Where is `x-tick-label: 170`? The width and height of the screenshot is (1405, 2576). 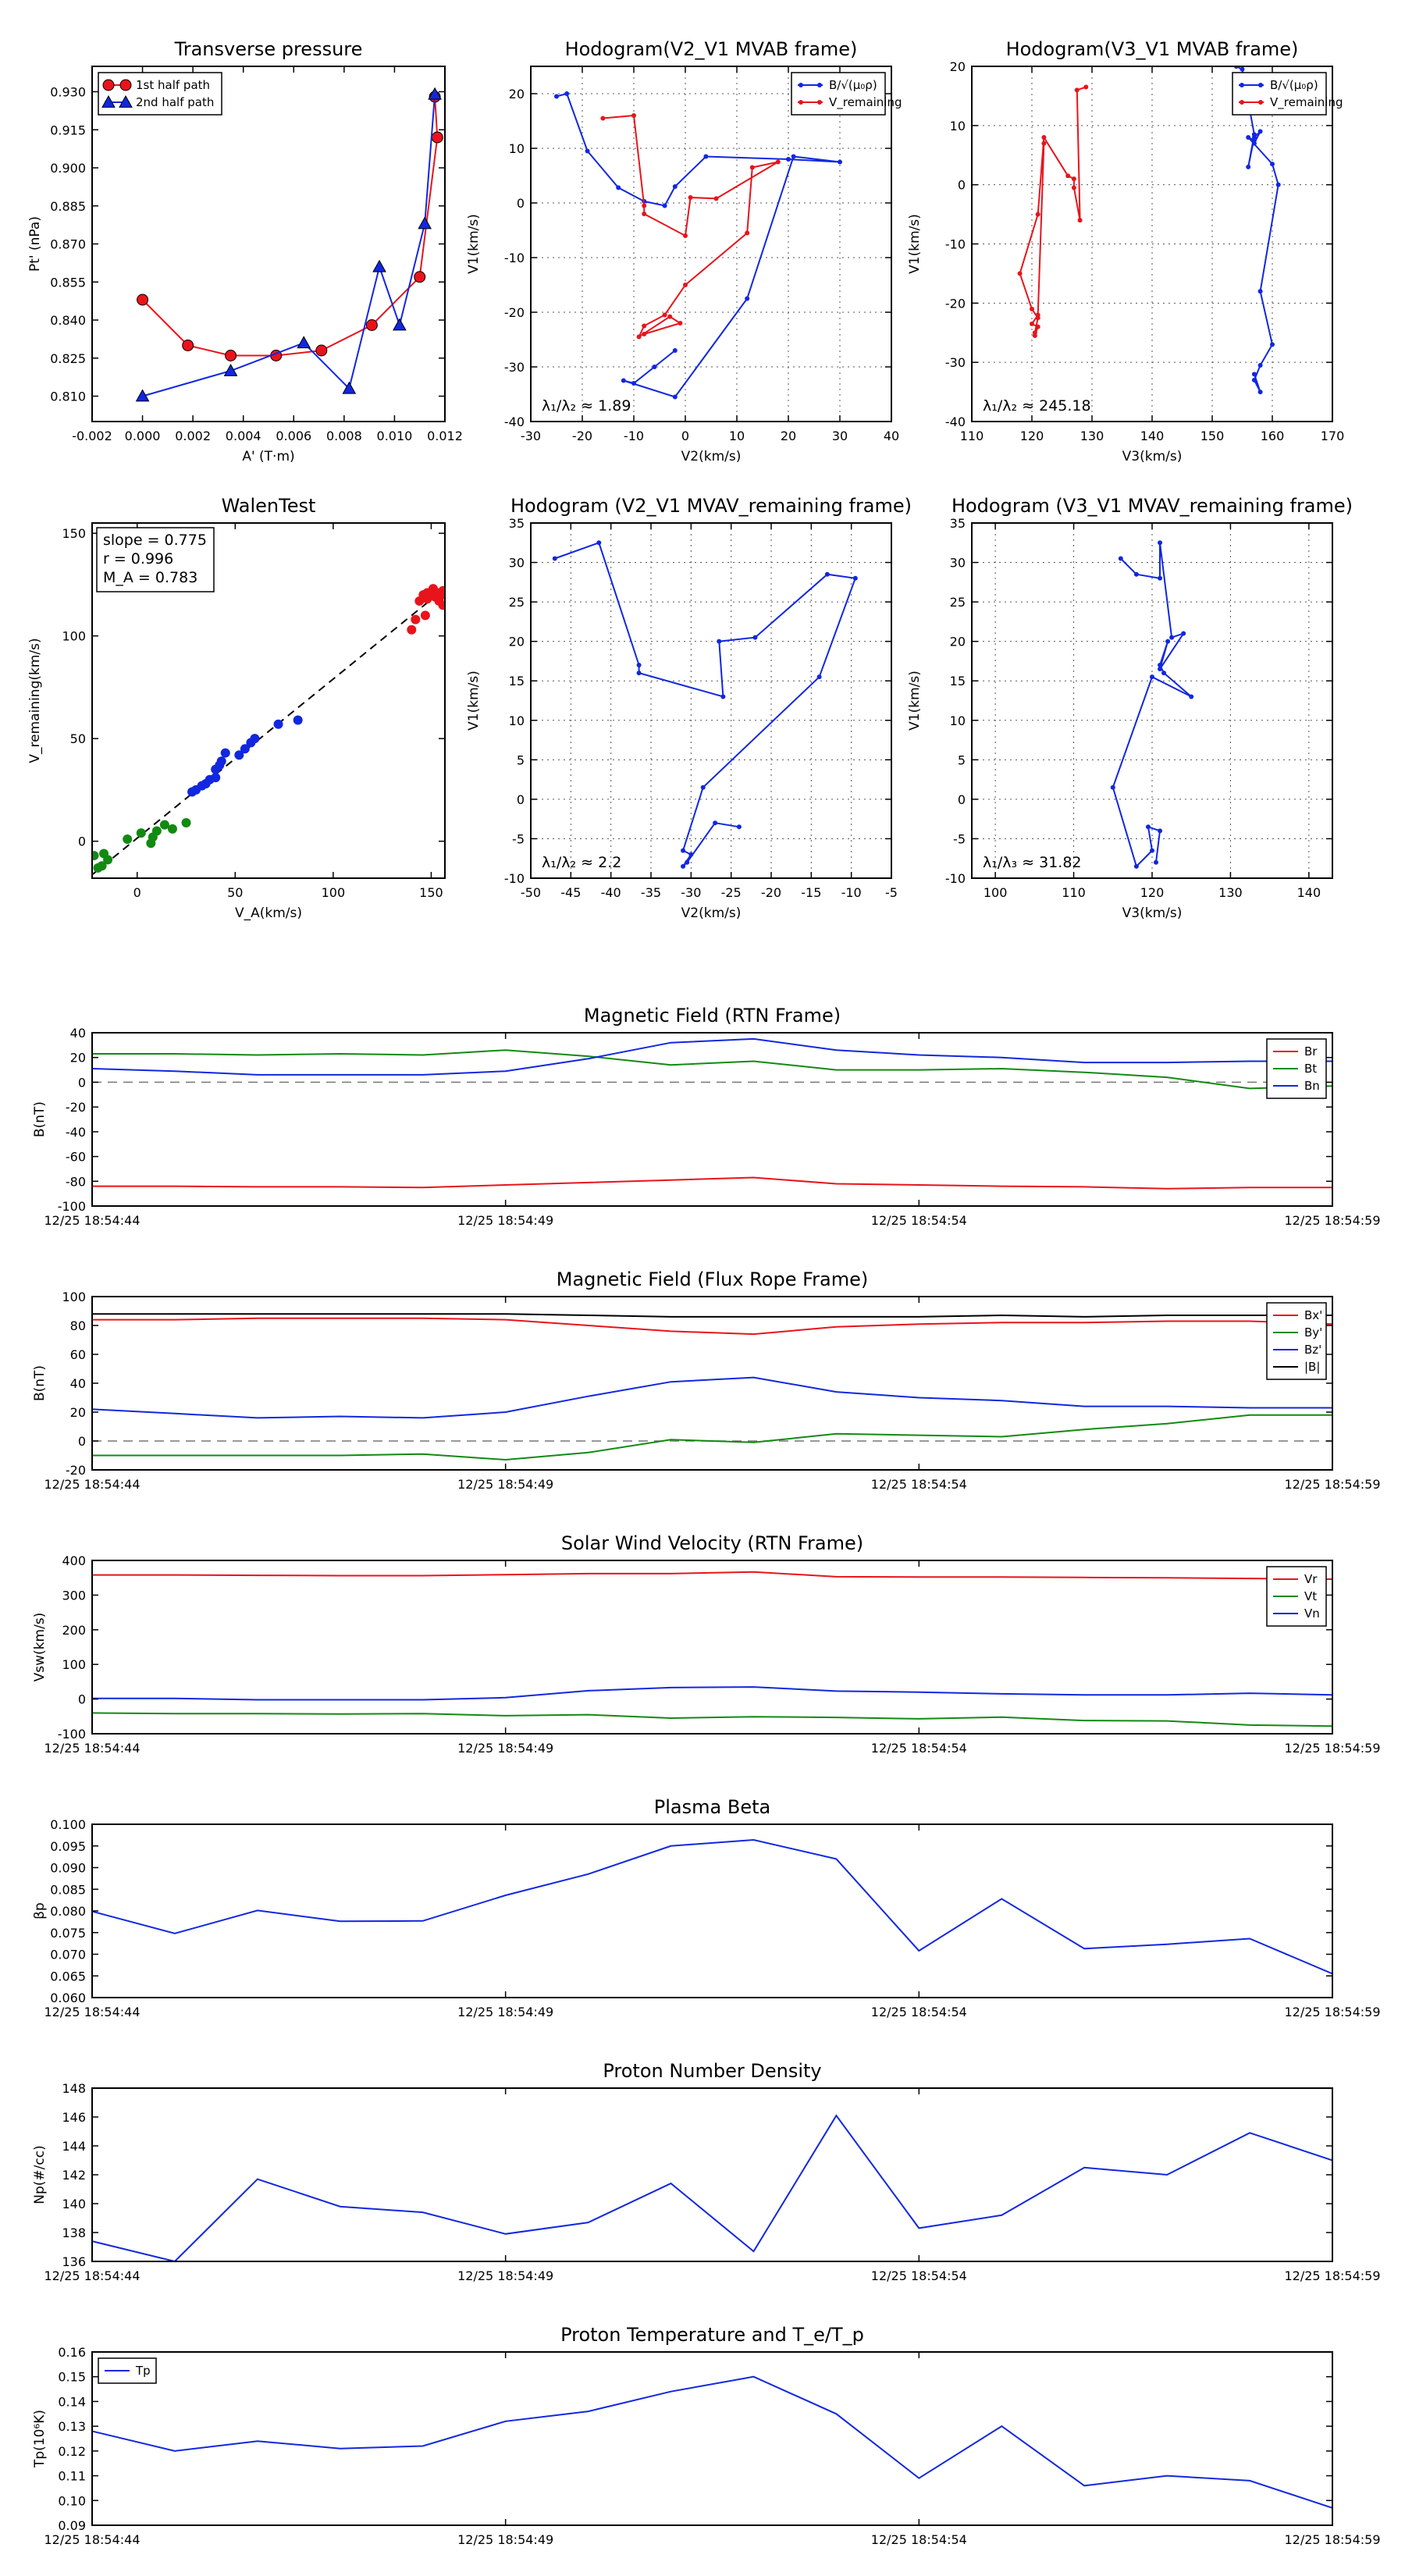
x-tick-label: 170 is located at coordinates (1333, 436).